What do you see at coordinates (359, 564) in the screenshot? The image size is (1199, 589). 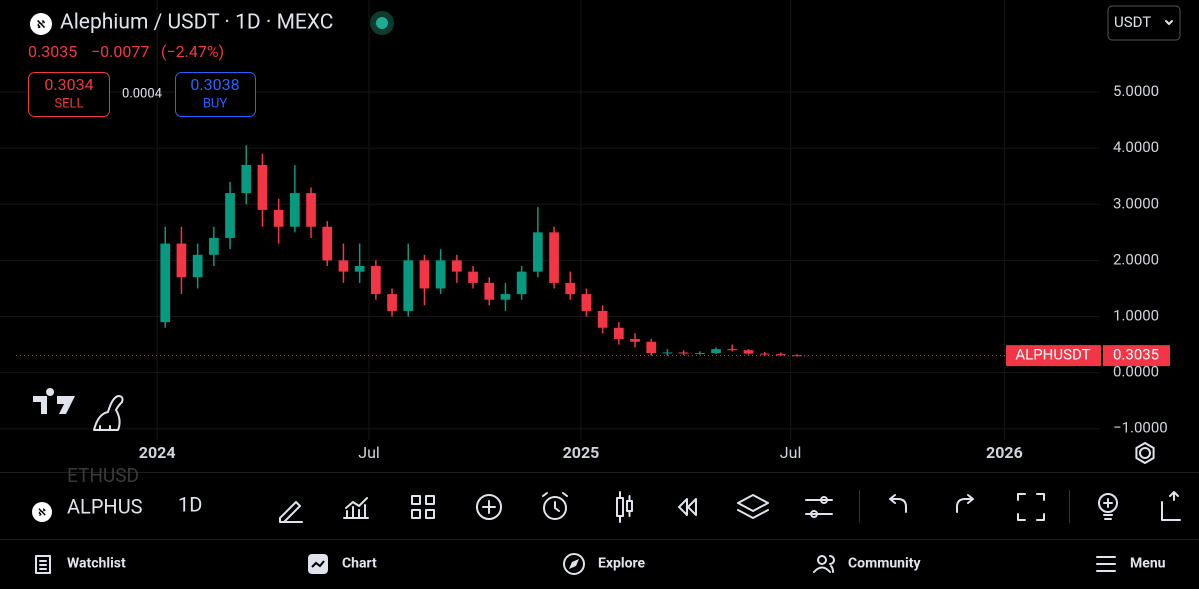 I see `nav-item: Chart` at bounding box center [359, 564].